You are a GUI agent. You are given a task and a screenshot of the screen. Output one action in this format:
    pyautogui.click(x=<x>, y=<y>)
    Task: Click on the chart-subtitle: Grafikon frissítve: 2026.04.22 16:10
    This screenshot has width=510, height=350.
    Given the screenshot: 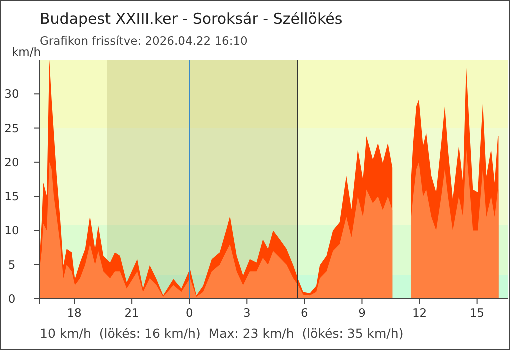 What is the action you would take?
    pyautogui.click(x=144, y=41)
    